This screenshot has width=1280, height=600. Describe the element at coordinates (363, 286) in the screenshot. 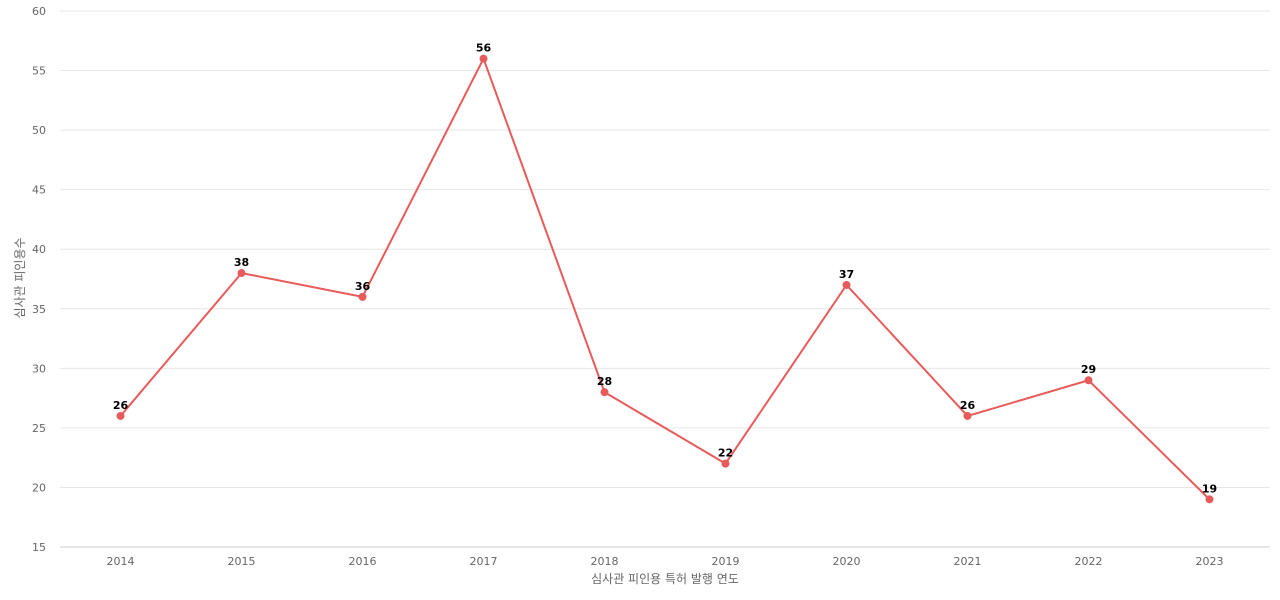

I see `data-label: 36` at that location.